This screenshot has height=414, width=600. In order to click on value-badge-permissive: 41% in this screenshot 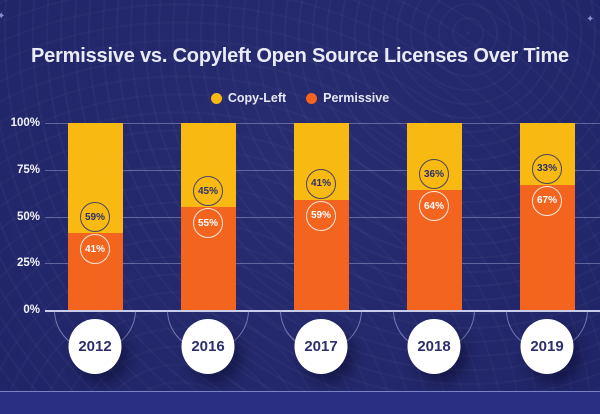, I will do `click(95, 249)`.